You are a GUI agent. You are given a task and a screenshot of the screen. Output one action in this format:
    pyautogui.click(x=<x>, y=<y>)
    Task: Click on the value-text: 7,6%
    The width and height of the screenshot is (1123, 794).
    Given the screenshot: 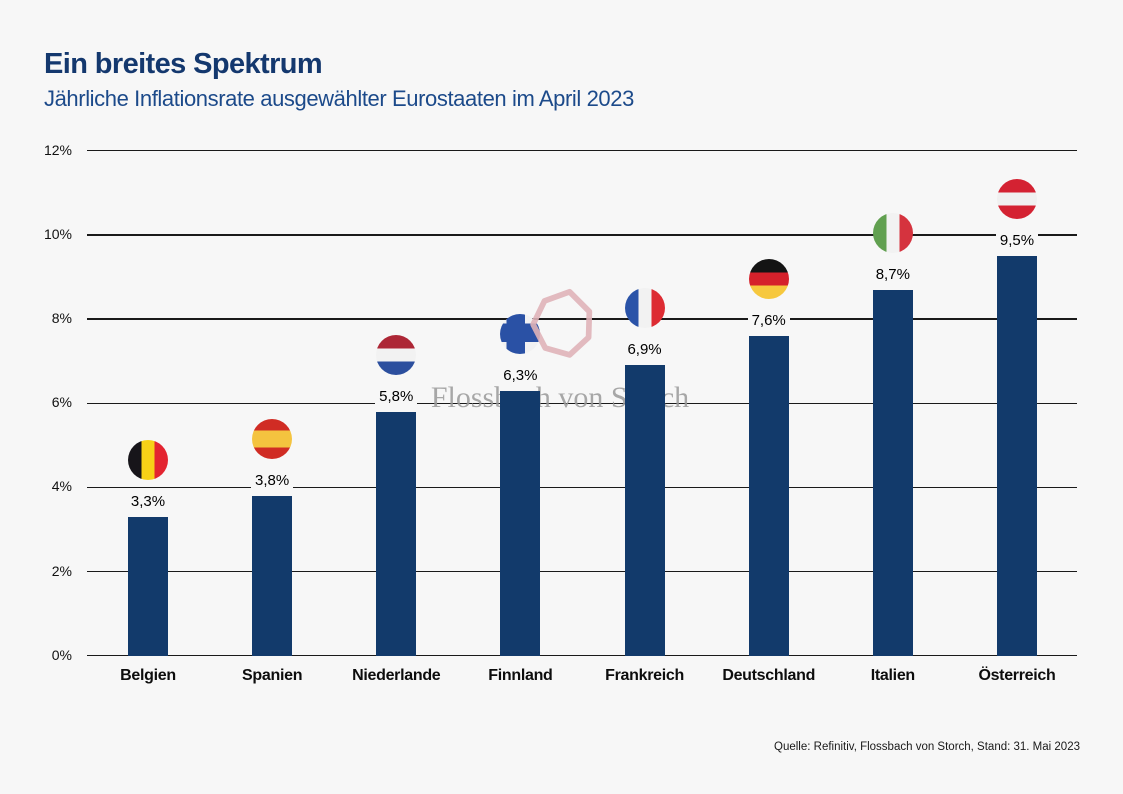 What is the action you would take?
    pyautogui.click(x=768, y=320)
    